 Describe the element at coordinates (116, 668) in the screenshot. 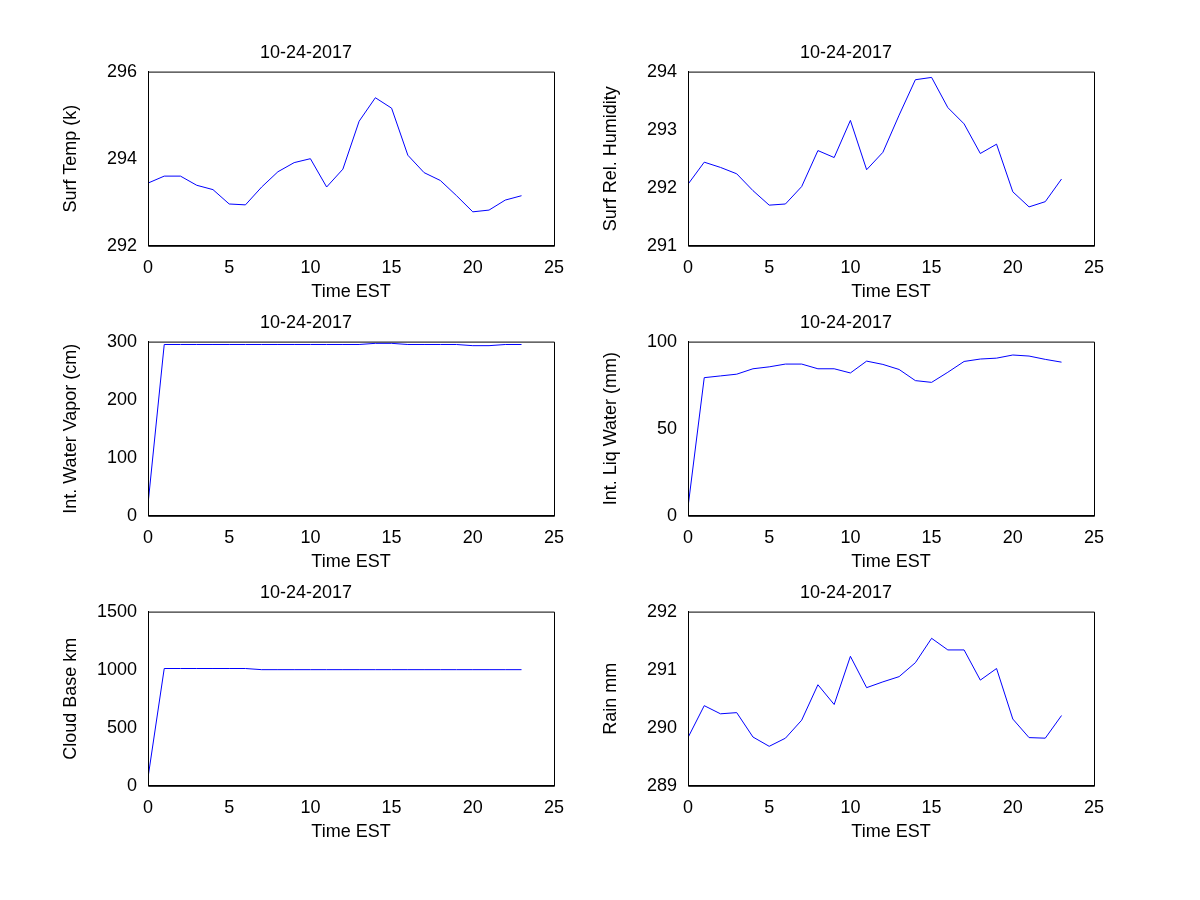

I see `y-tick-label: 1000` at that location.